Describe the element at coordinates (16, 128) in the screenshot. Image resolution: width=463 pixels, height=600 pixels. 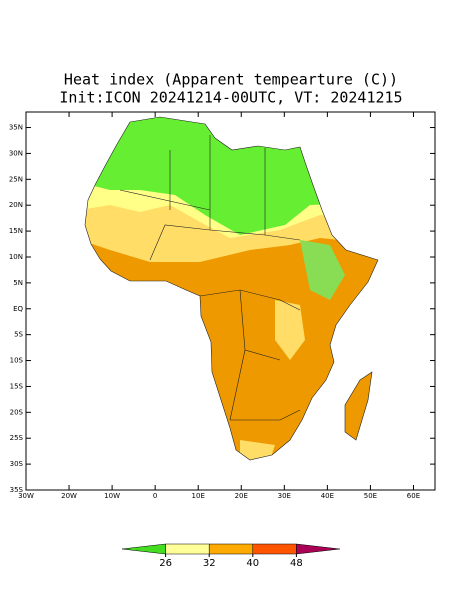
I see `y-tick-label: 35N` at that location.